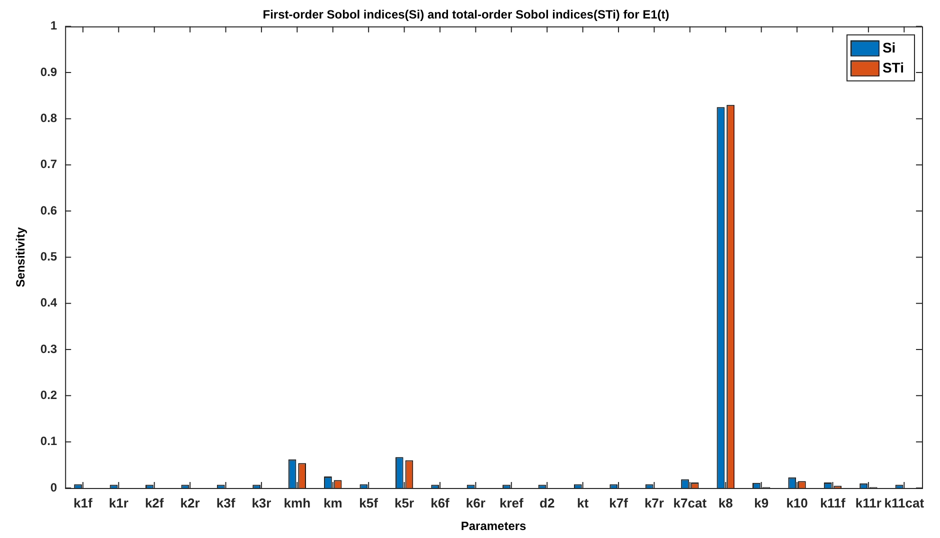 Image resolution: width=940 pixels, height=538 pixels. I want to click on x-tick-label: k1f, so click(83, 502).